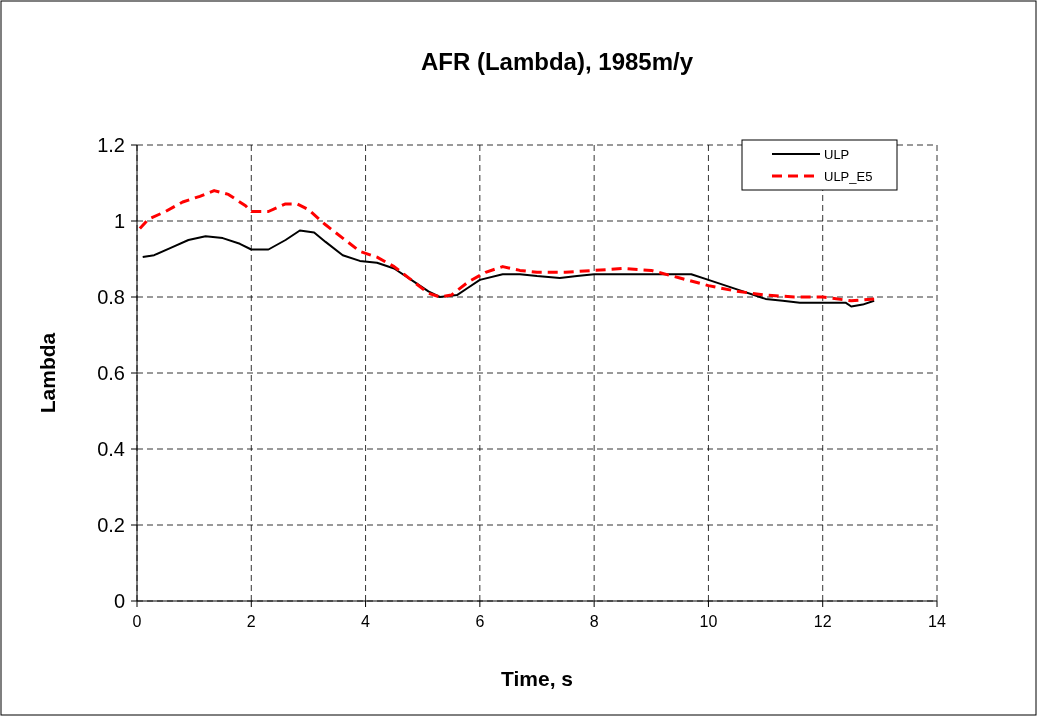 The height and width of the screenshot is (716, 1037). What do you see at coordinates (594, 621) in the screenshot?
I see `x-tick-label: 8` at bounding box center [594, 621].